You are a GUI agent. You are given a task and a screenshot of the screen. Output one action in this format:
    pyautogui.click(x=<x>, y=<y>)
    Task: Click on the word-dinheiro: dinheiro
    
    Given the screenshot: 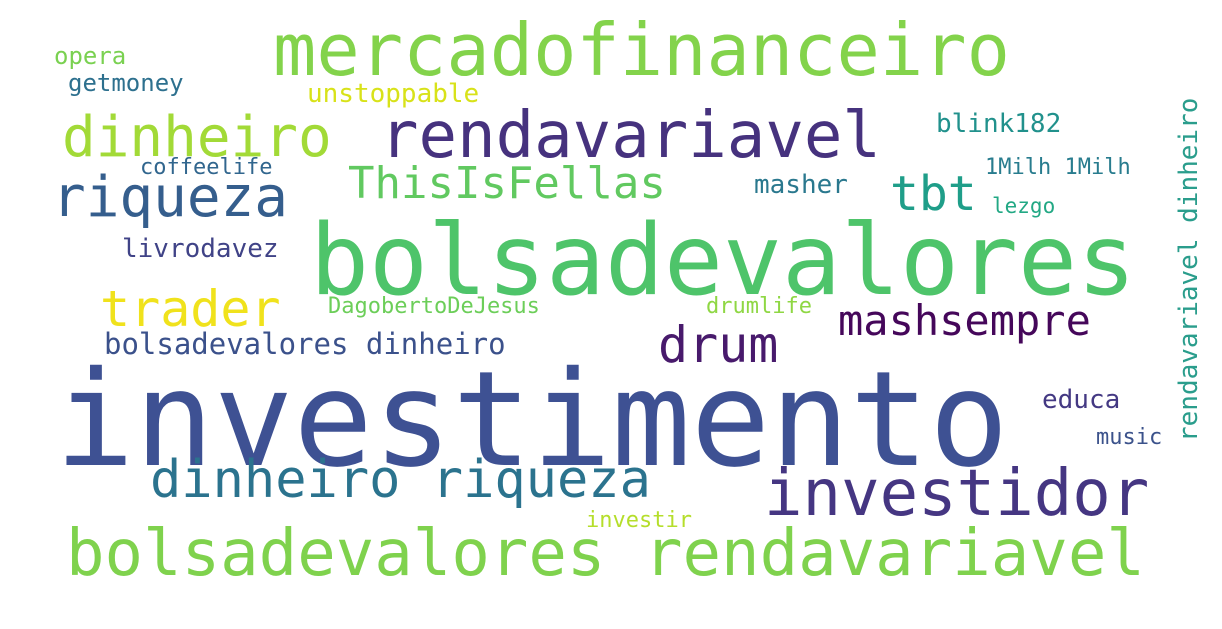 What is the action you would take?
    pyautogui.click(x=197, y=137)
    